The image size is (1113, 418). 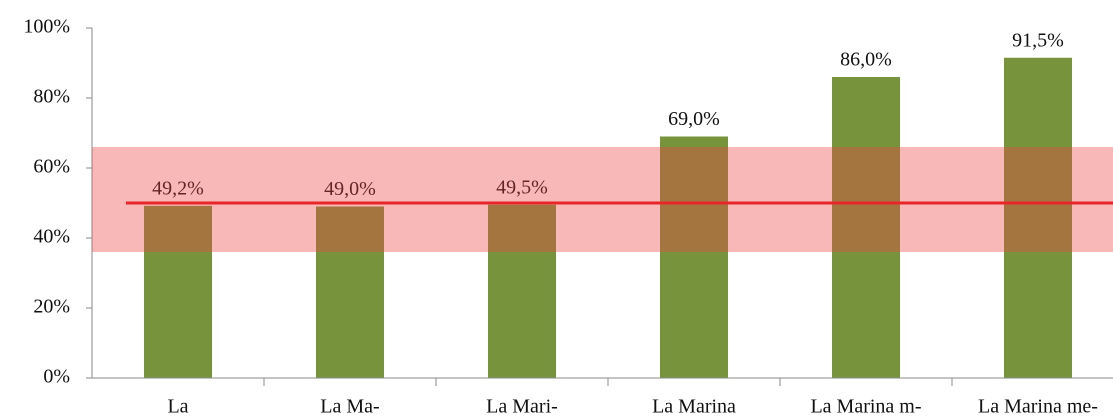 What do you see at coordinates (522, 187) in the screenshot?
I see `data-label: 49,5%` at bounding box center [522, 187].